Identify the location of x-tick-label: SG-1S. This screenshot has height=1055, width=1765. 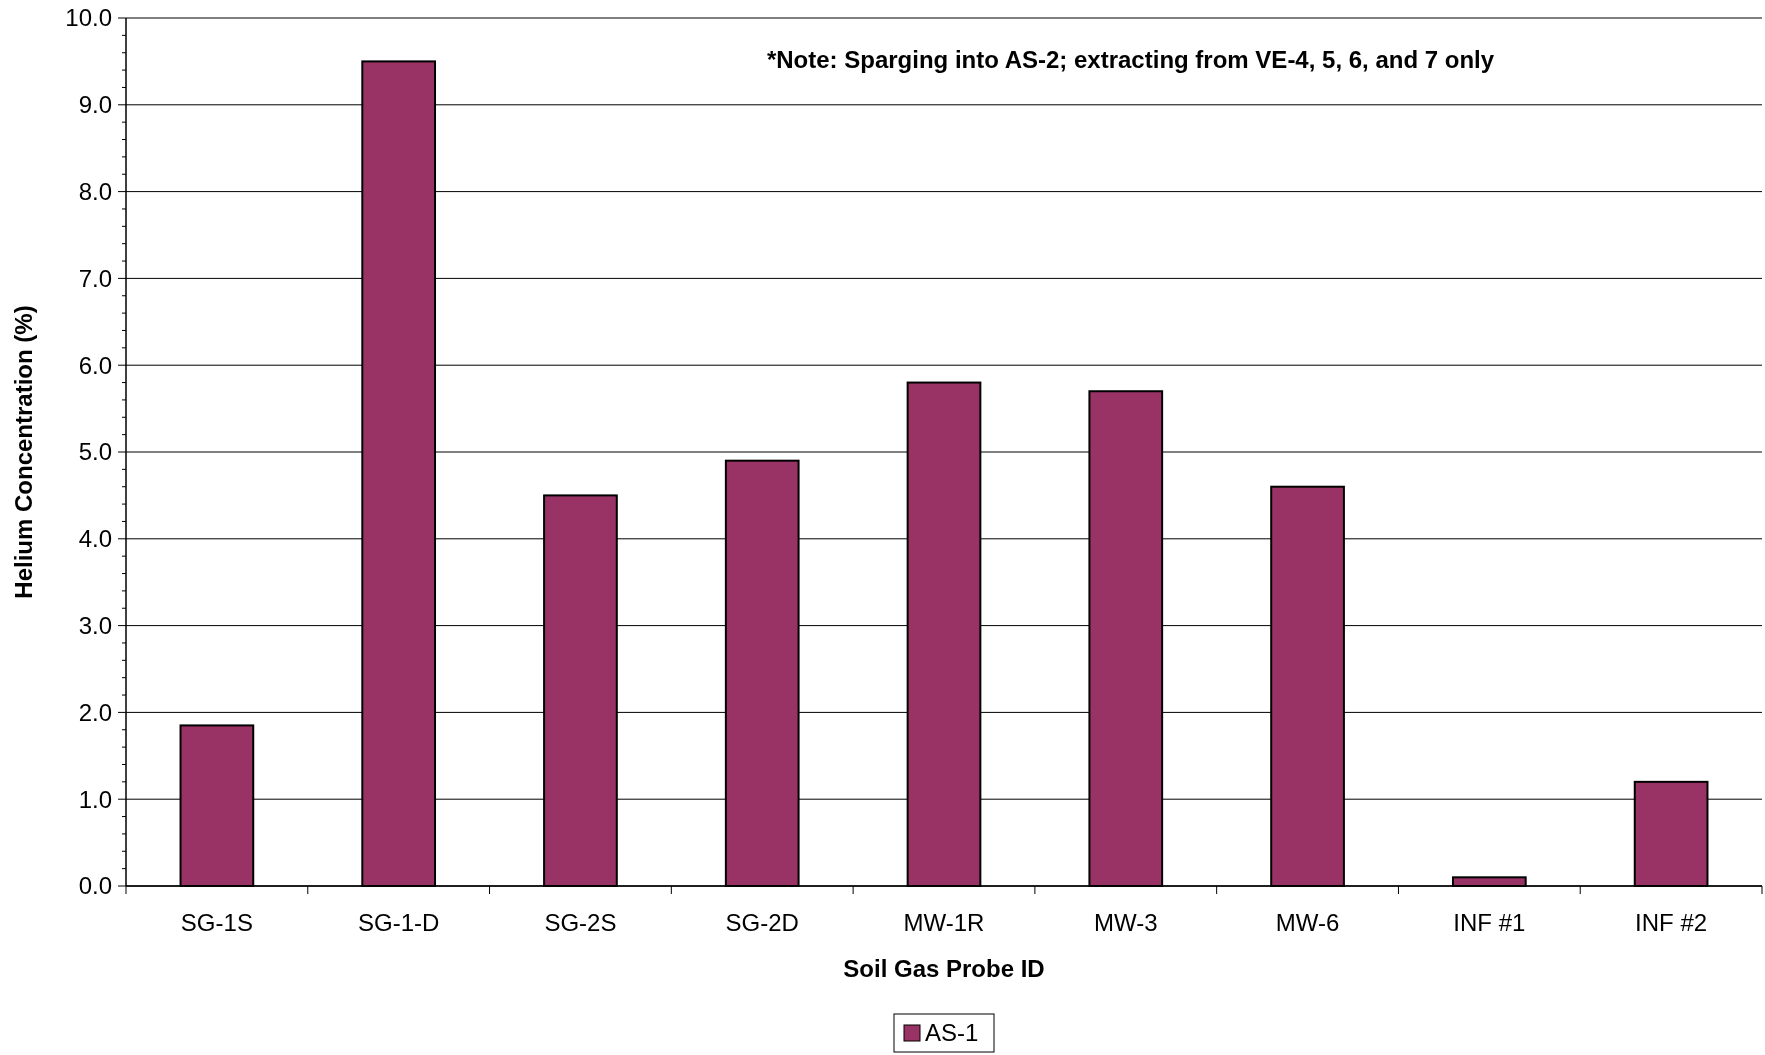
(216, 922).